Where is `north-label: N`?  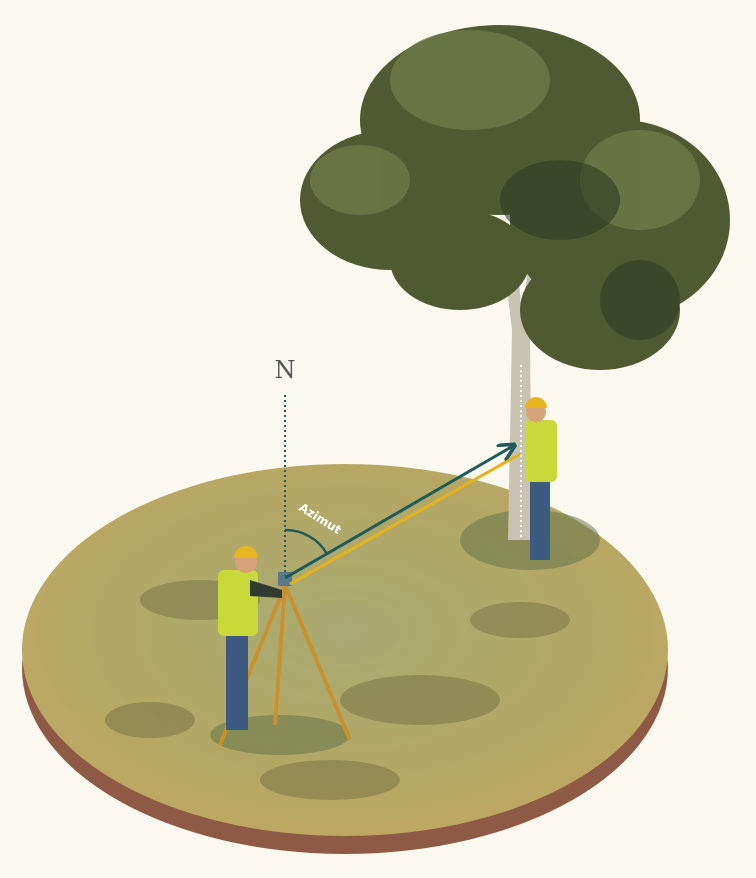 north-label: N is located at coordinates (285, 370).